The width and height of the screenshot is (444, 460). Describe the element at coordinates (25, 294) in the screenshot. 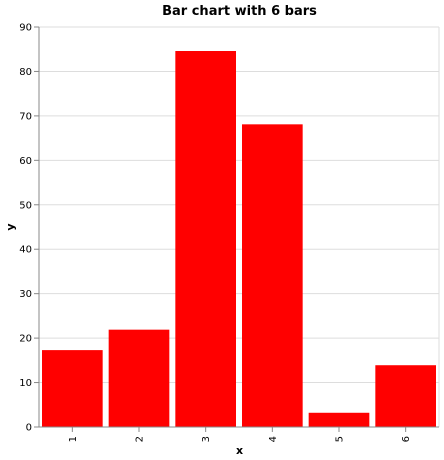

I see `y-tick-label: 30` at that location.